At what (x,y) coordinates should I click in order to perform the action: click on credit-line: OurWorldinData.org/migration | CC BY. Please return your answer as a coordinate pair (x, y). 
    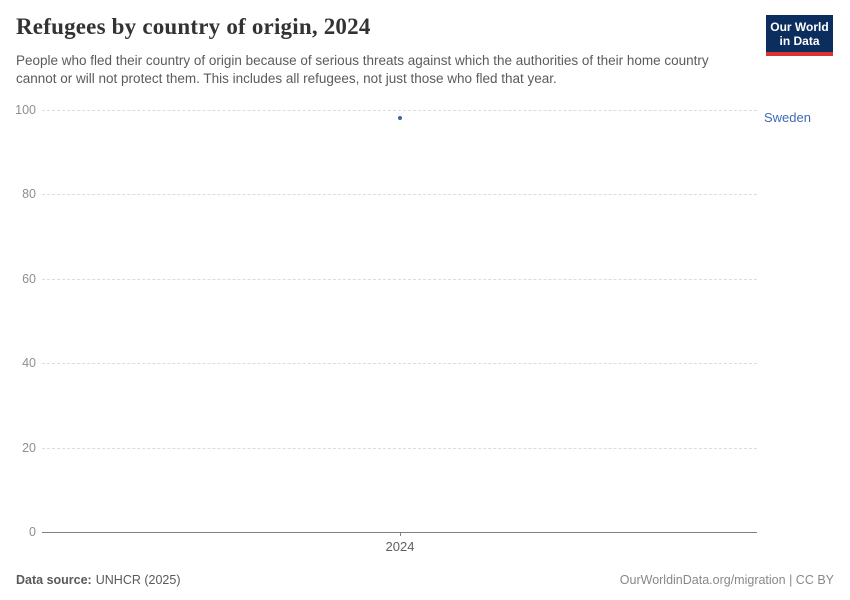
    Looking at the image, I should click on (727, 580).